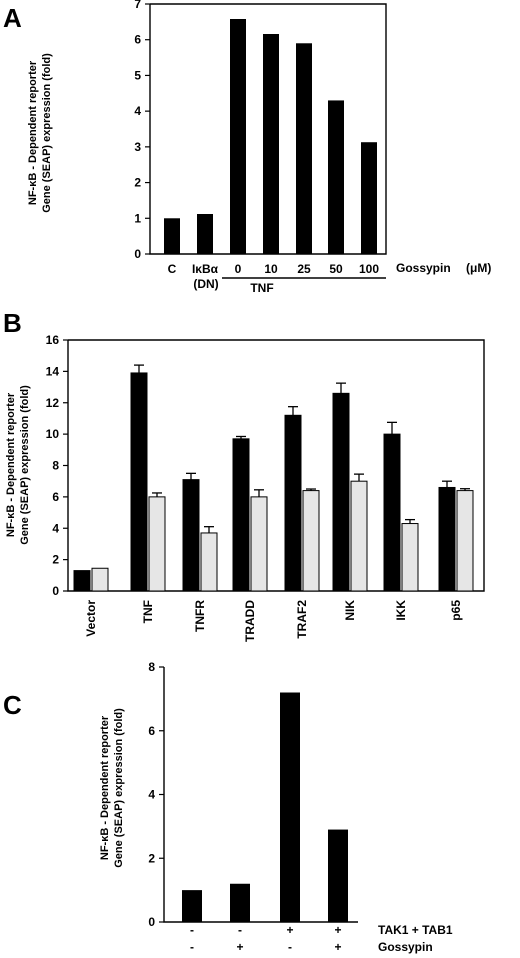 The image size is (520, 958). I want to click on x-tick-label: 25, so click(304, 269).